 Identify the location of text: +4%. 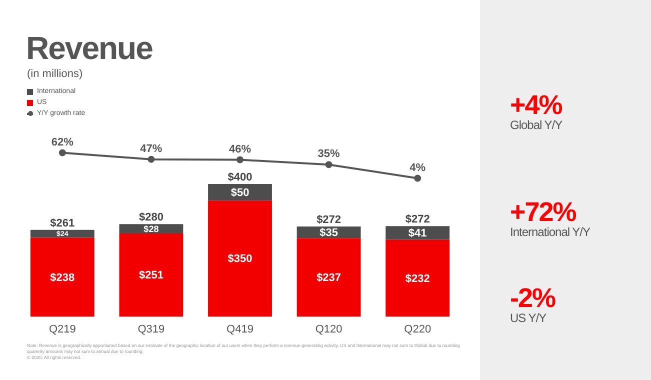
(536, 105).